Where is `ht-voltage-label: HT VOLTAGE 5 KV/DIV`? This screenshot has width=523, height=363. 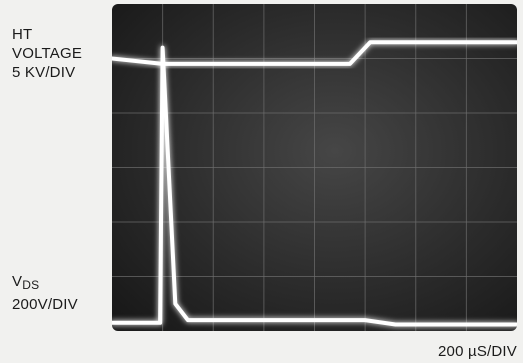
ht-voltage-label: HT VOLTAGE 5 KV/DIV is located at coordinates (47, 53).